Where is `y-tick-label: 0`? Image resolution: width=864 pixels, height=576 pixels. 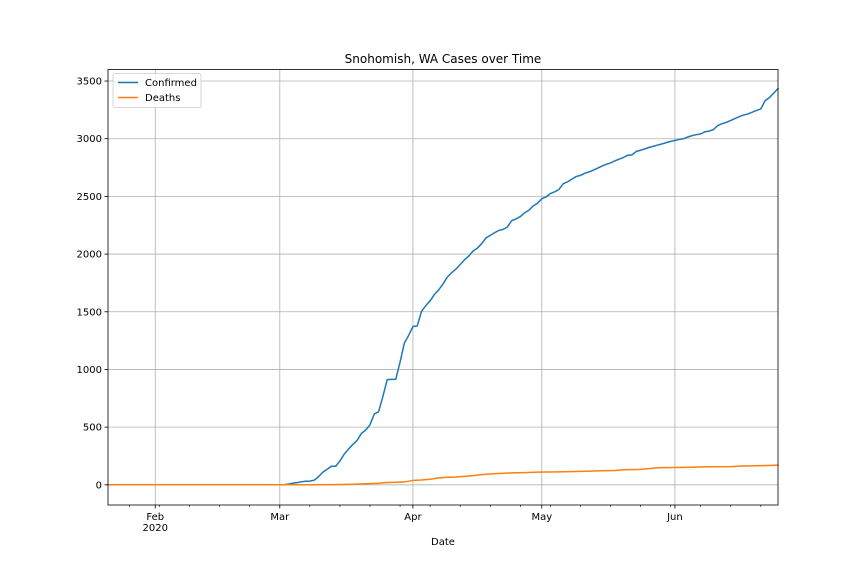
y-tick-label: 0 is located at coordinates (99, 485).